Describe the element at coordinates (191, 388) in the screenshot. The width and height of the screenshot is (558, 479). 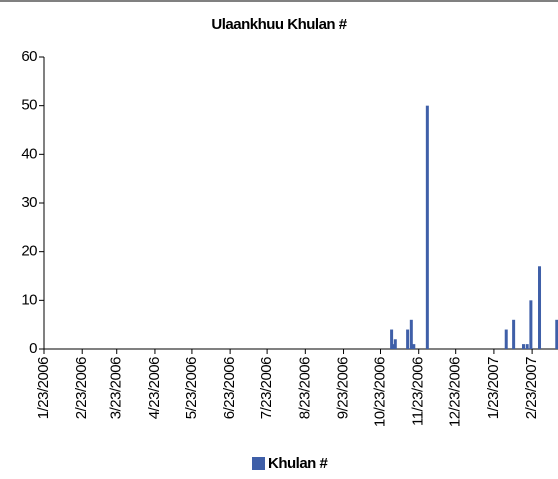
I see `x-tick-label: 5/23/2006` at that location.